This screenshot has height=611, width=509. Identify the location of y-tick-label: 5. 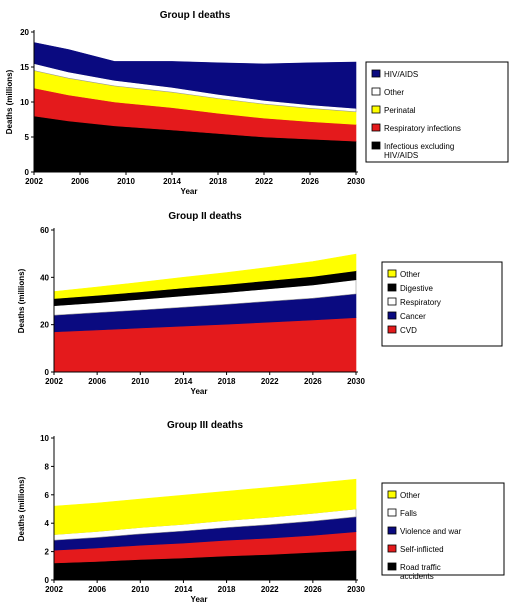
(27, 137).